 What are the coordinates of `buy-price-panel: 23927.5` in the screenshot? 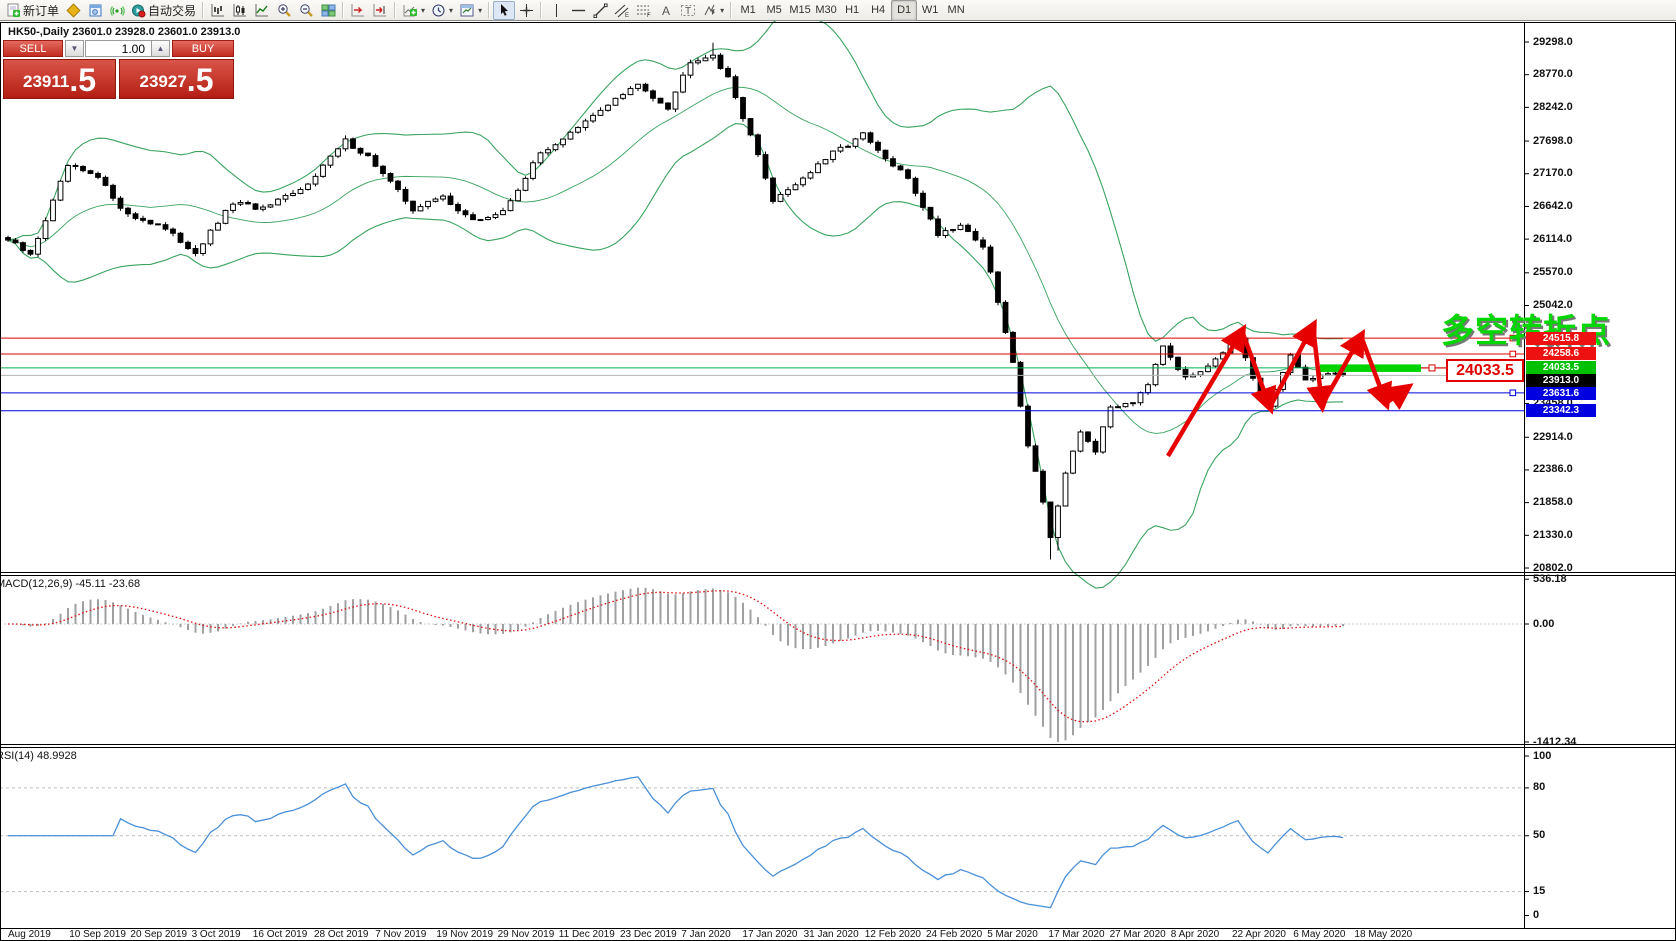 It's located at (176, 79).